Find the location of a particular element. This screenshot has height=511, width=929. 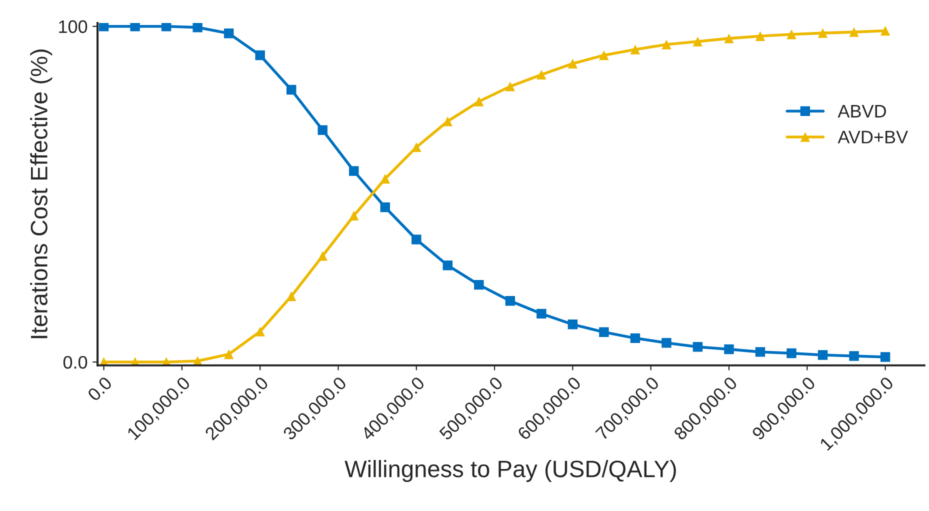

legend-label: AVD+BV is located at coordinates (873, 137).